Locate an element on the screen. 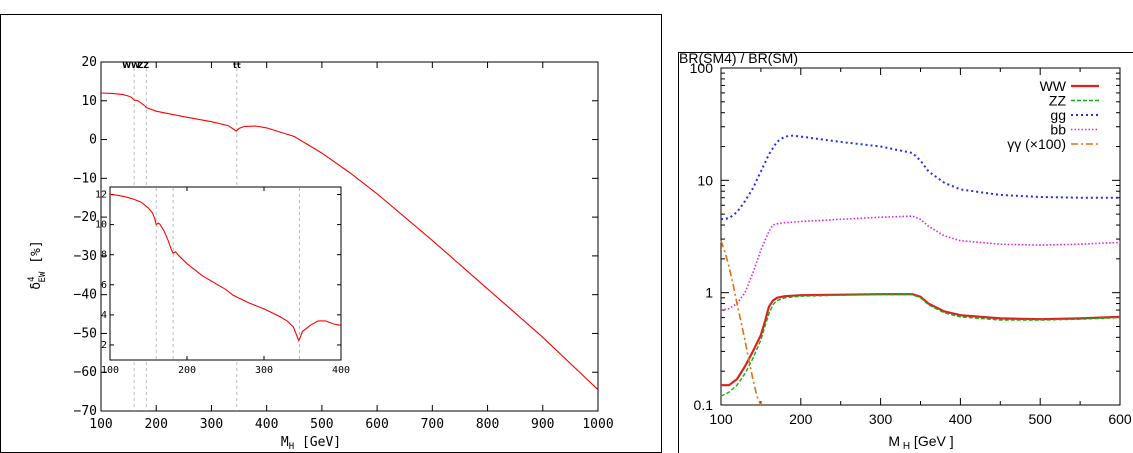 Image resolution: width=1133 pixels, height=453 pixels. left-xtick-label: 500 is located at coordinates (321, 424).